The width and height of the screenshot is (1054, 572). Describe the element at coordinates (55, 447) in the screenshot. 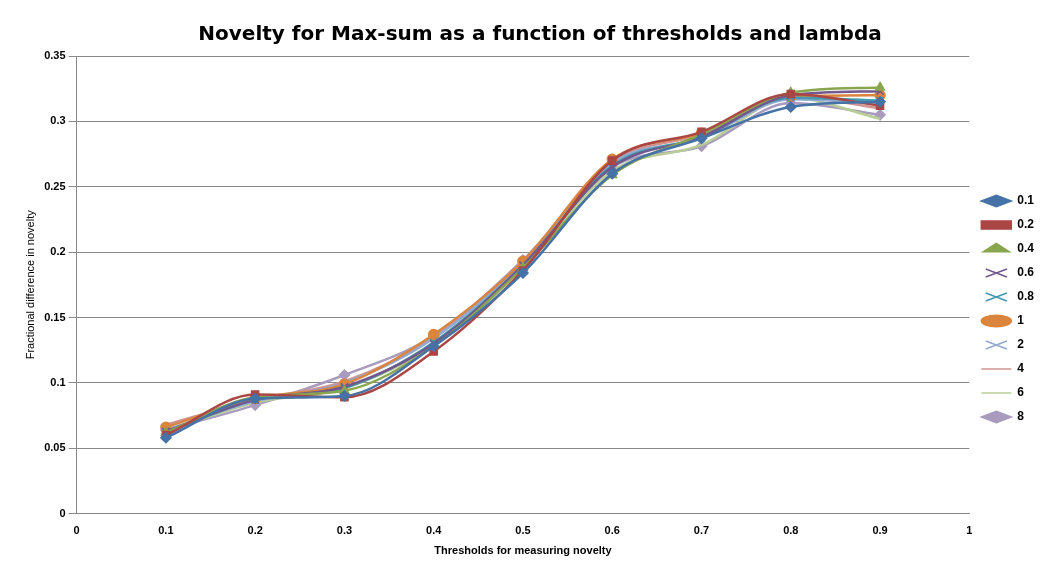

I see `y-tick-label: 0.05` at that location.